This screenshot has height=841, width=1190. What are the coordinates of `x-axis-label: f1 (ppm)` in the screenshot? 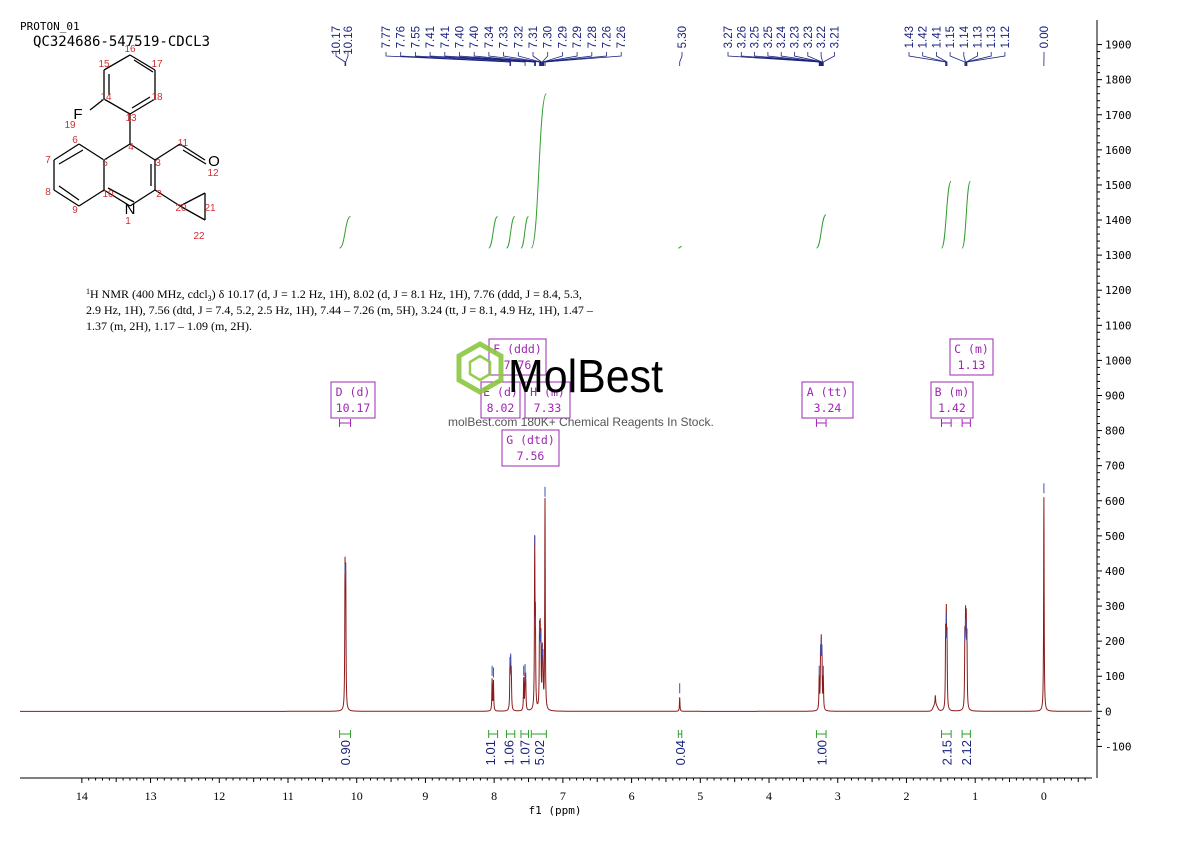 It's located at (555, 810).